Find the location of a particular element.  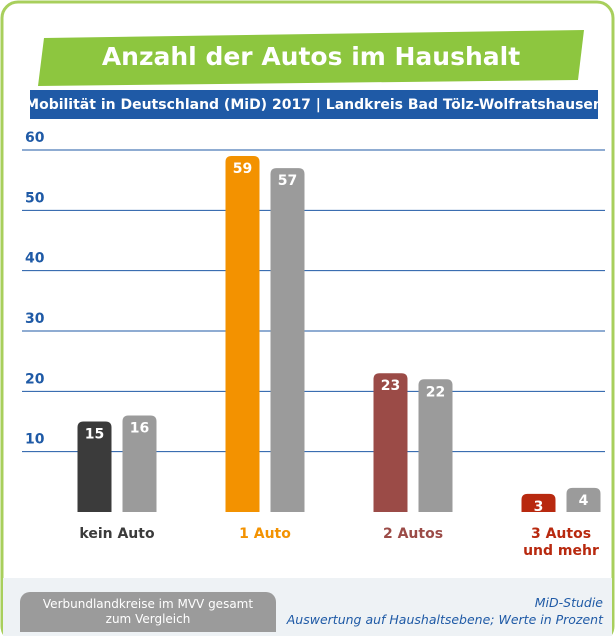

value-label: 4 is located at coordinates (584, 501).